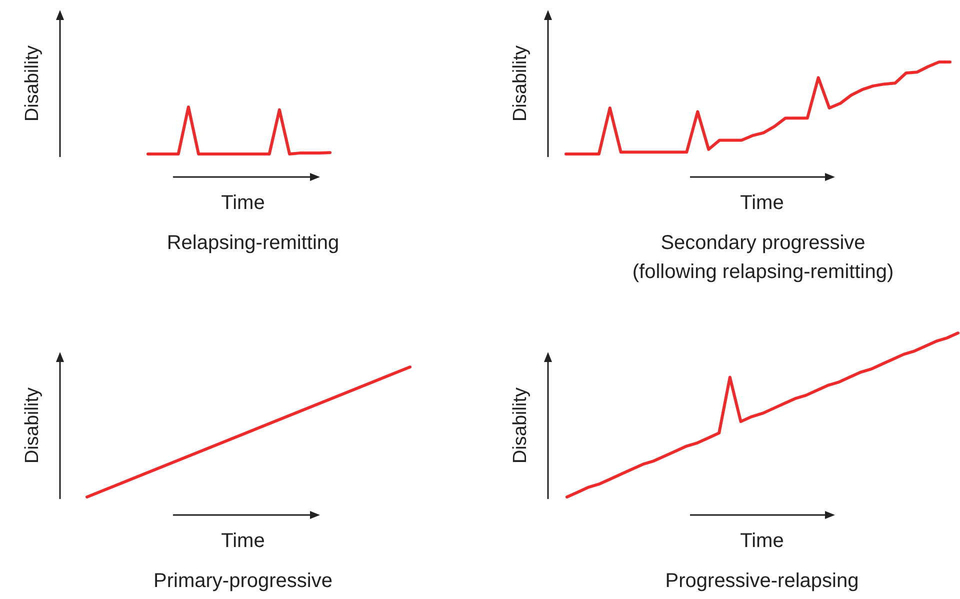 Image resolution: width=960 pixels, height=599 pixels. What do you see at coordinates (253, 243) in the screenshot?
I see `text: Relapsing-remitting` at bounding box center [253, 243].